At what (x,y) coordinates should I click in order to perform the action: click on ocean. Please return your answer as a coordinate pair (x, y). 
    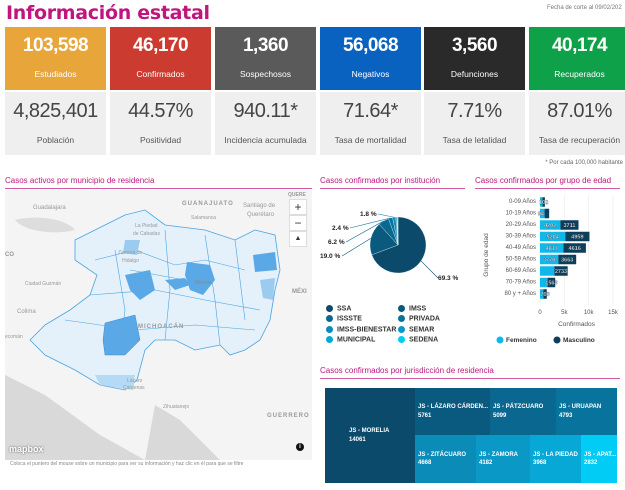
    Looking at the image, I should click on (75, 417).